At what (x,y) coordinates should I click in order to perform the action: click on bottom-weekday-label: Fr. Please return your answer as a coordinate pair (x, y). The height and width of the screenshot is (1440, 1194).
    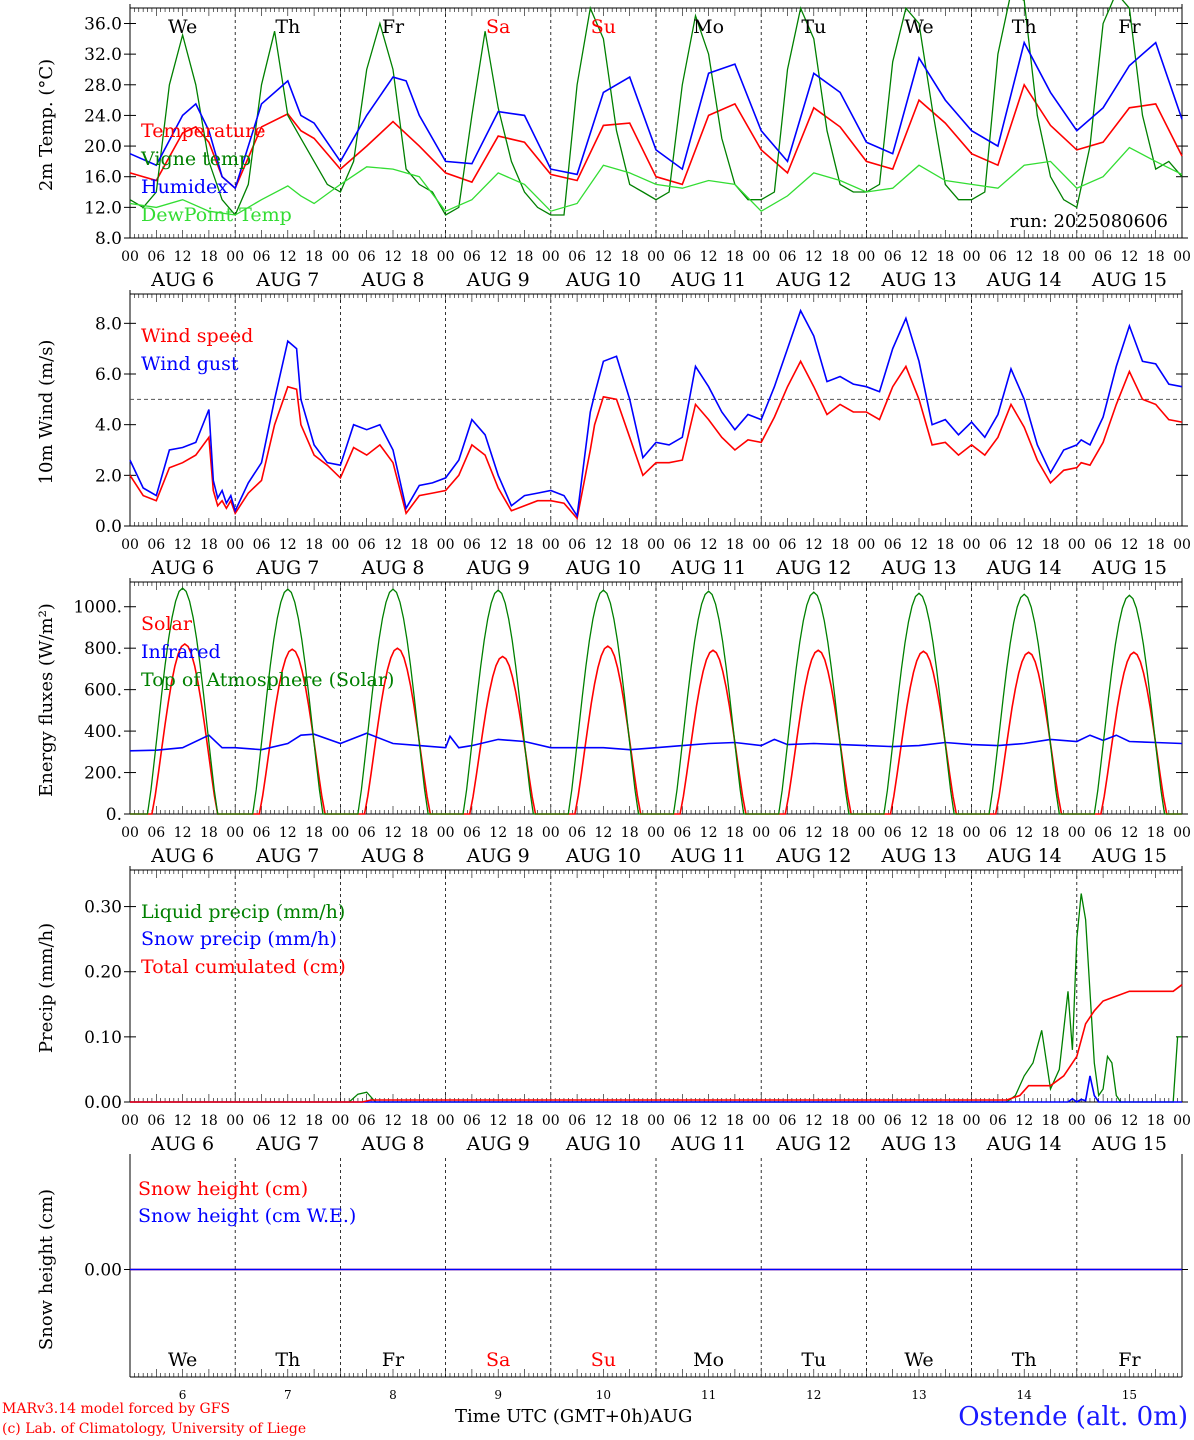
    Looking at the image, I should click on (1129, 1360).